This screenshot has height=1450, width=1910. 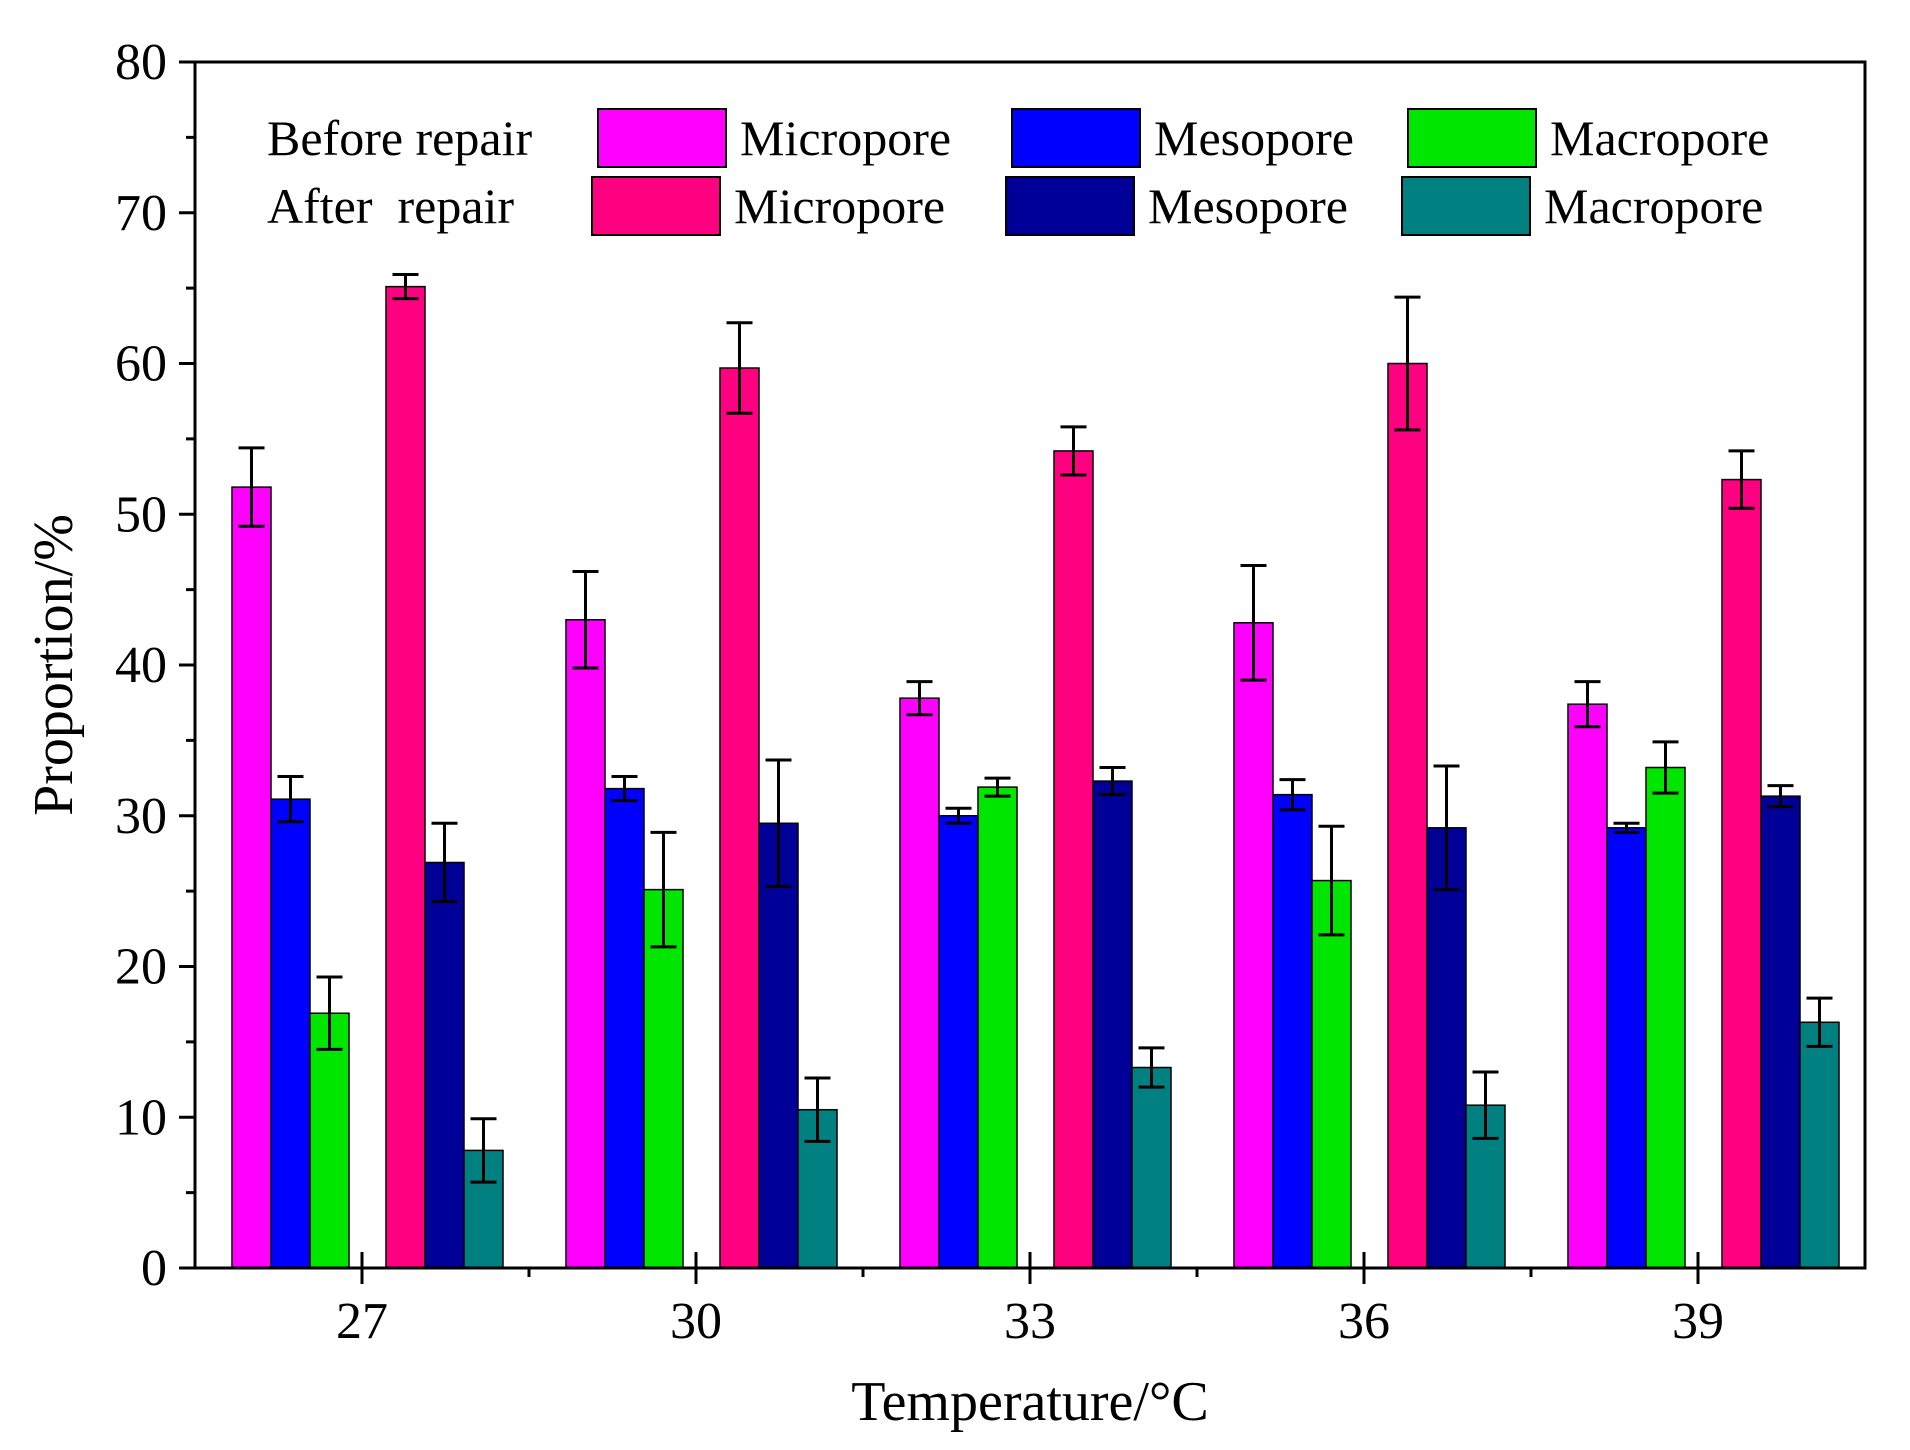 What do you see at coordinates (390, 206) in the screenshot?
I see `legend-group-label: After repair` at bounding box center [390, 206].